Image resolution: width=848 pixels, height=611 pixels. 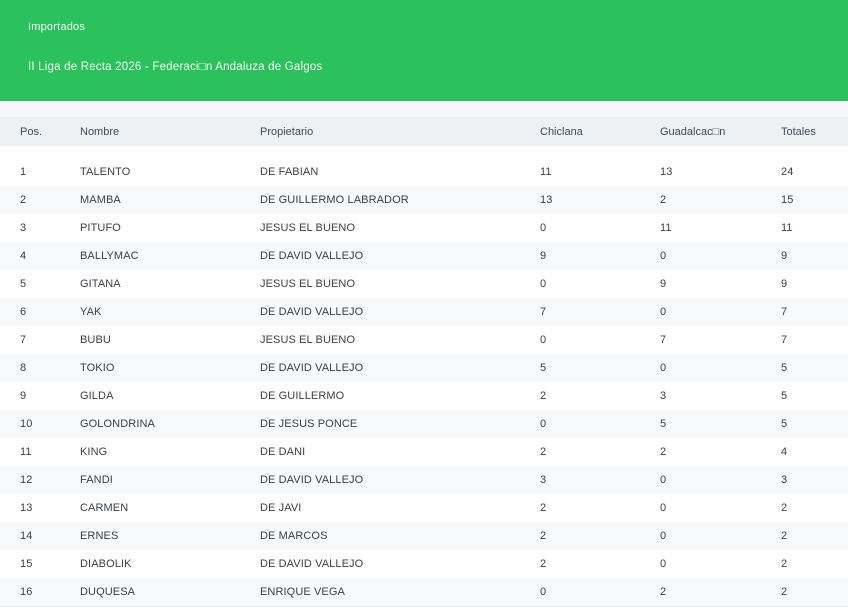 What do you see at coordinates (23, 340) in the screenshot?
I see `cell-pos: 7` at bounding box center [23, 340].